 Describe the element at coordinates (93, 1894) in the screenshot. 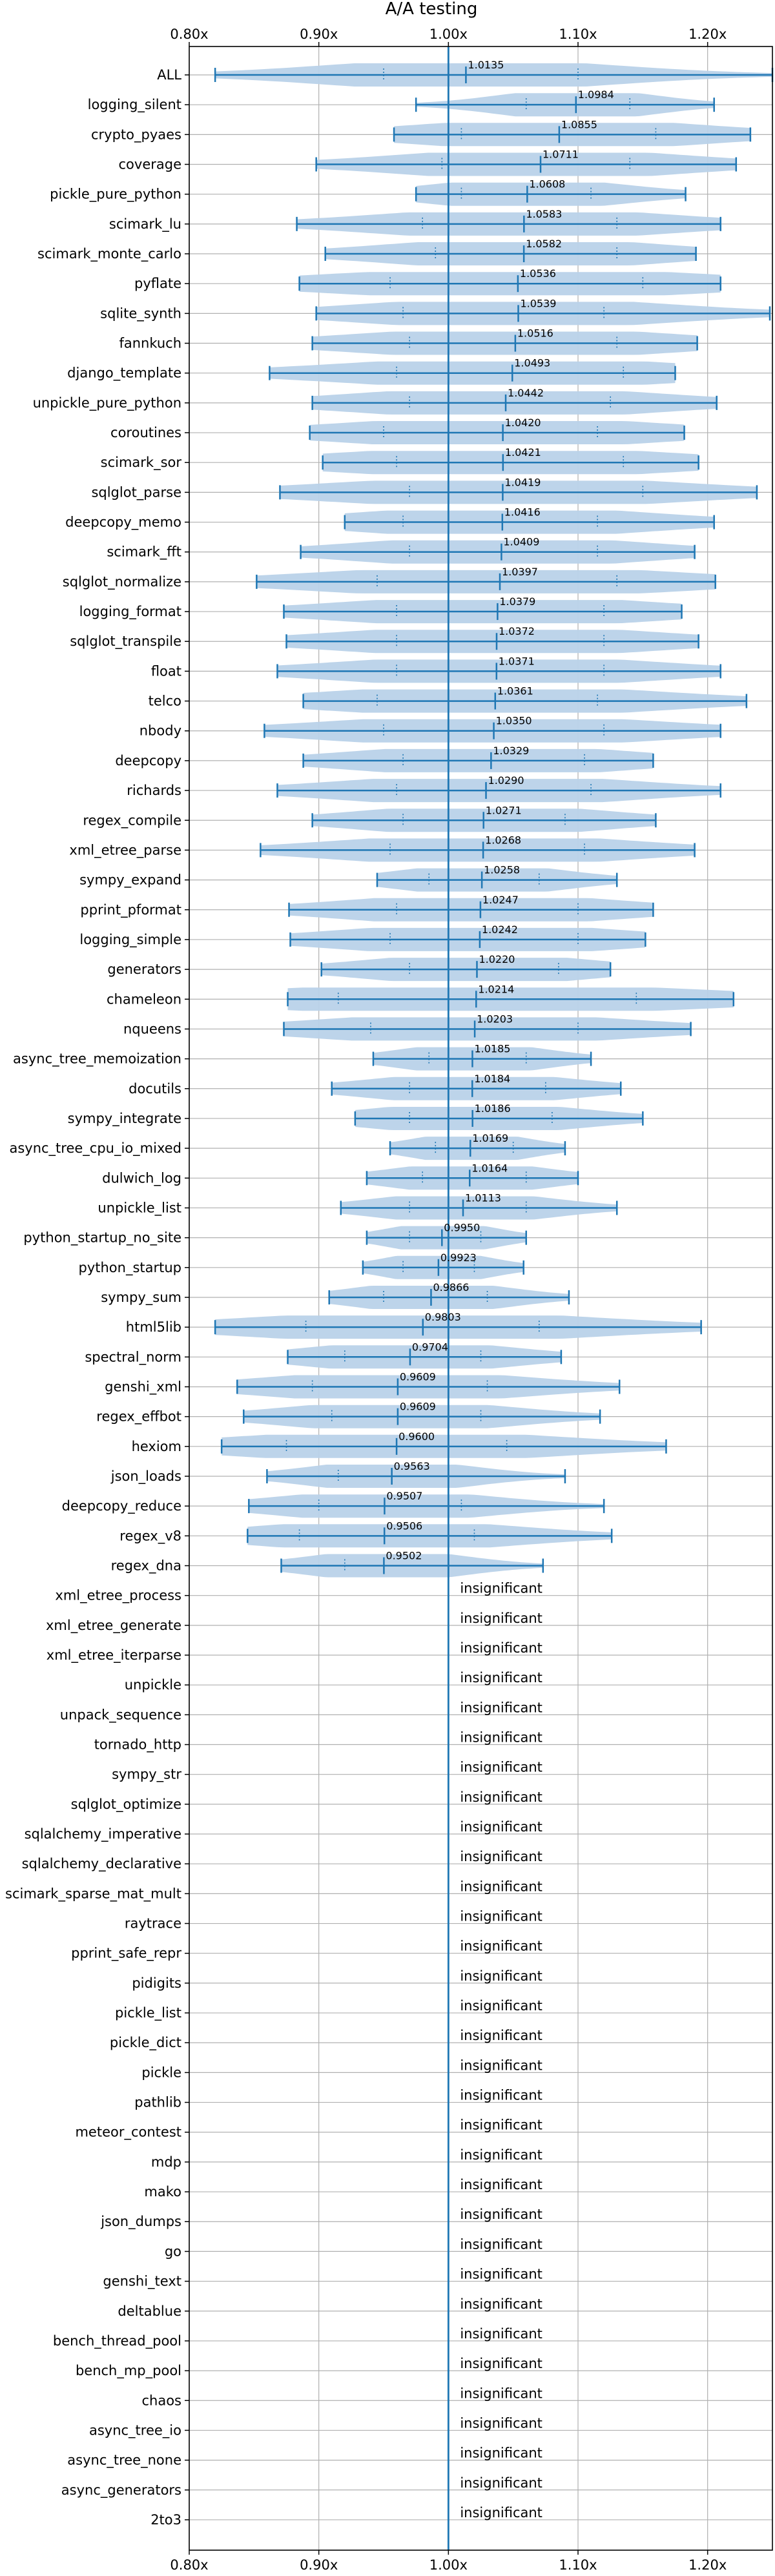

I see `category-label: scimark_sparse_mat_mult` at that location.